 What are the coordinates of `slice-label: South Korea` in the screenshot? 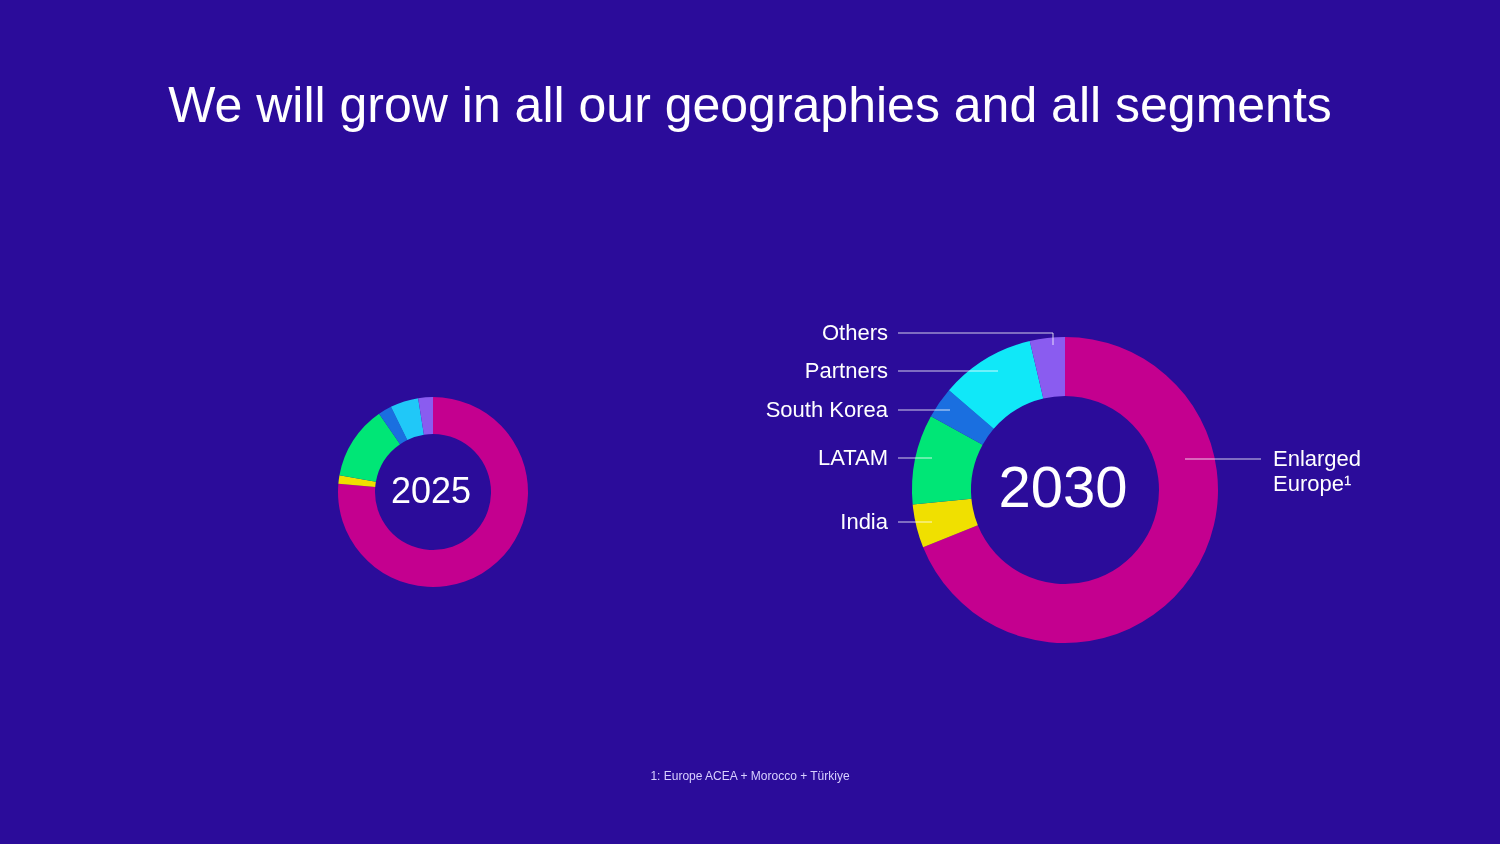 It's located at (827, 409).